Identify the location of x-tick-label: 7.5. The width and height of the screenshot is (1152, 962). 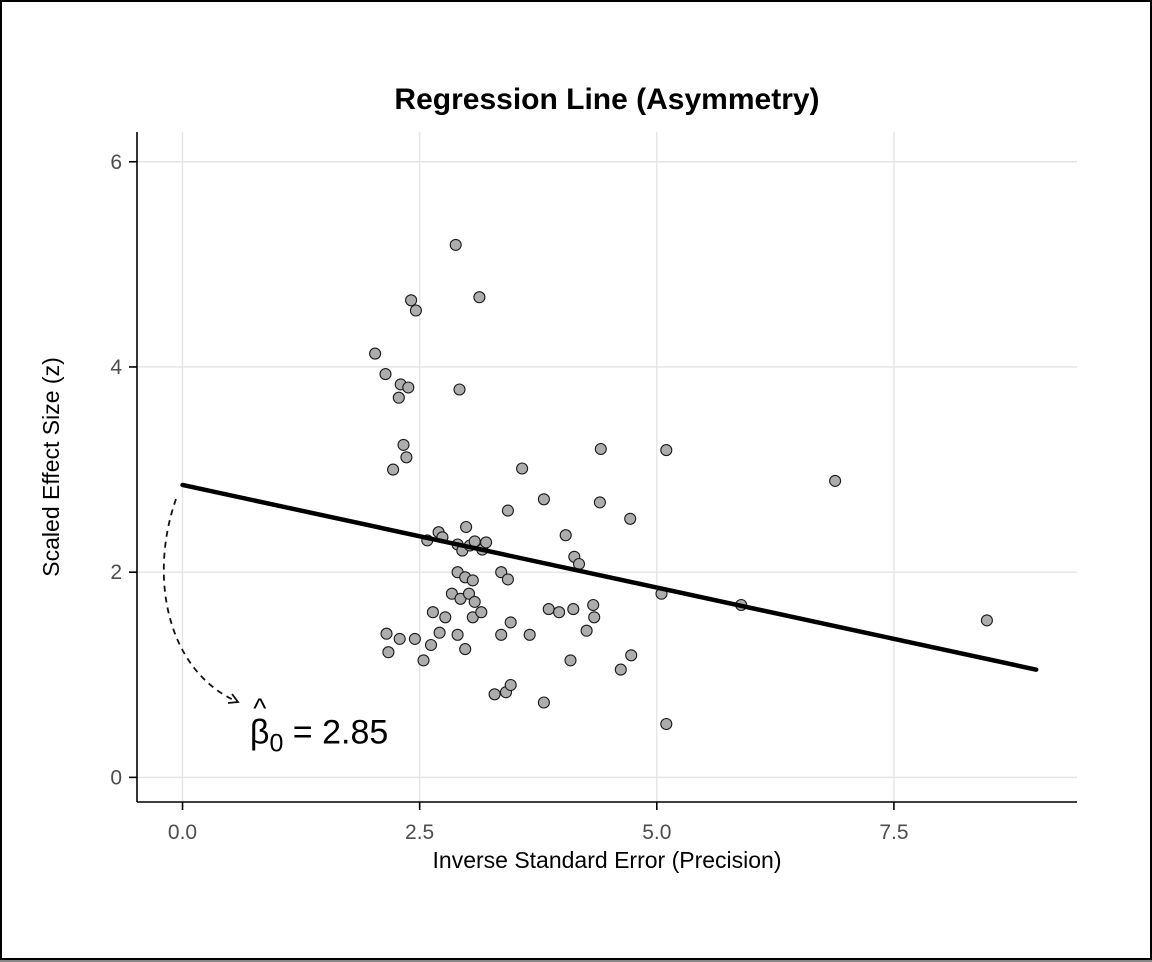
(893, 832).